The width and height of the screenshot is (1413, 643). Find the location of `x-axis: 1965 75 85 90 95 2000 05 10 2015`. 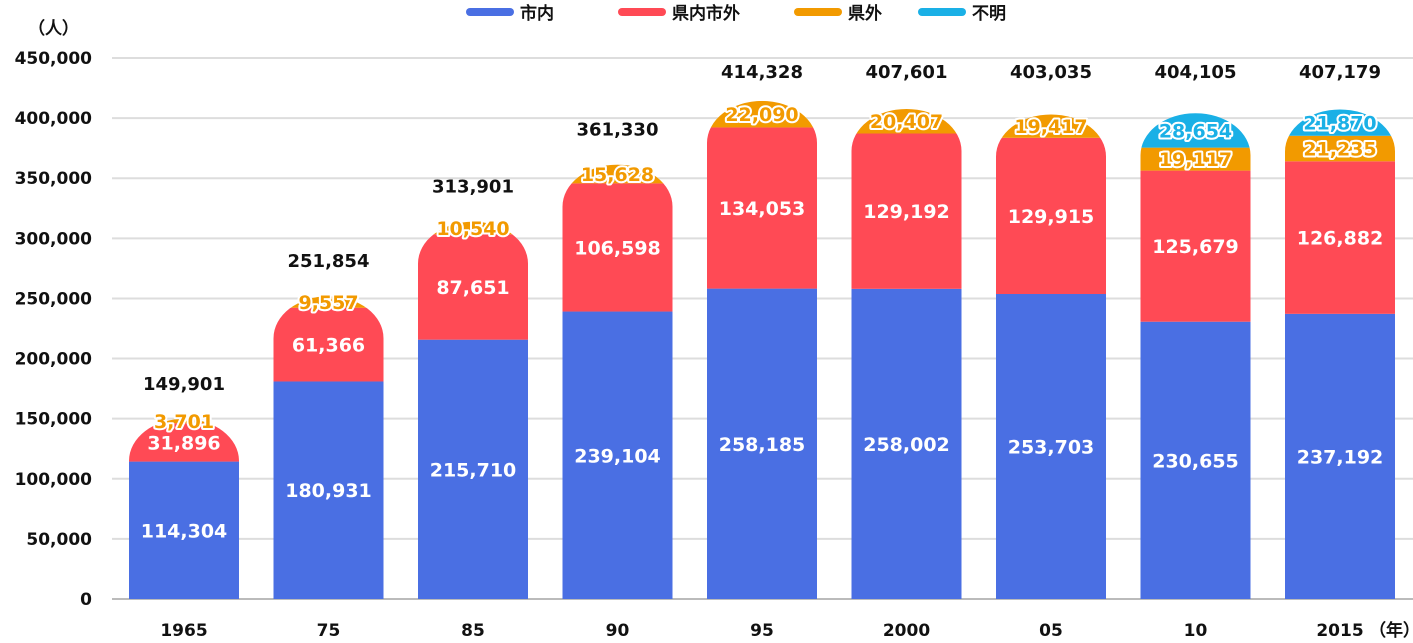

x-axis: 1965 75 85 90 95 2000 05 10 2015 is located at coordinates (761, 631).